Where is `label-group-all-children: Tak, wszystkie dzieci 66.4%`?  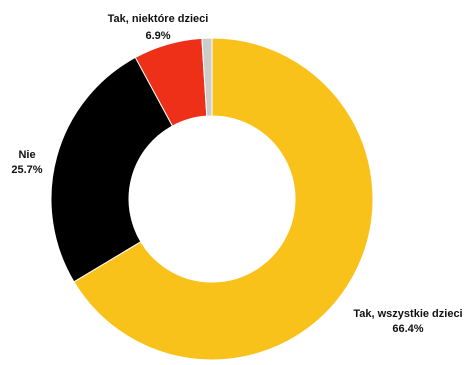 label-group-all-children: Tak, wszystkie dzieci 66.4% is located at coordinates (407, 321).